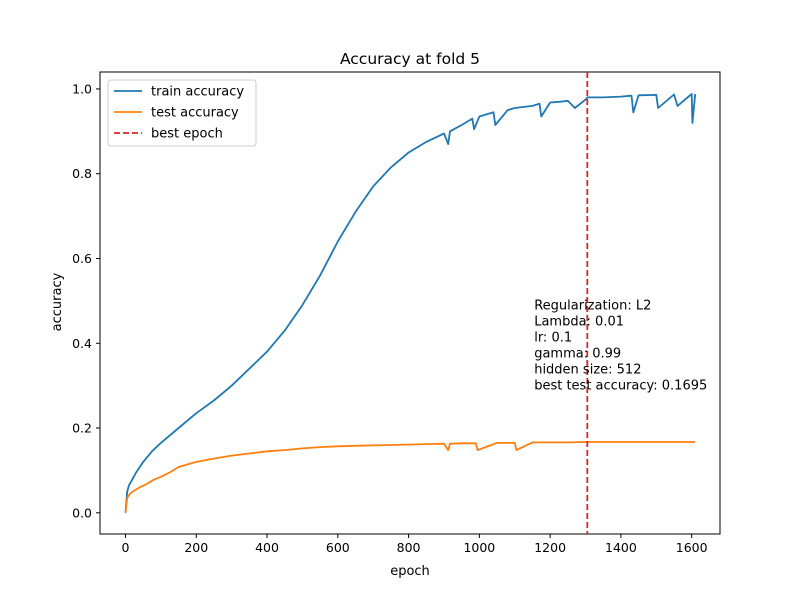 The image size is (800, 600). I want to click on y-tick-label: 0.2, so click(82, 428).